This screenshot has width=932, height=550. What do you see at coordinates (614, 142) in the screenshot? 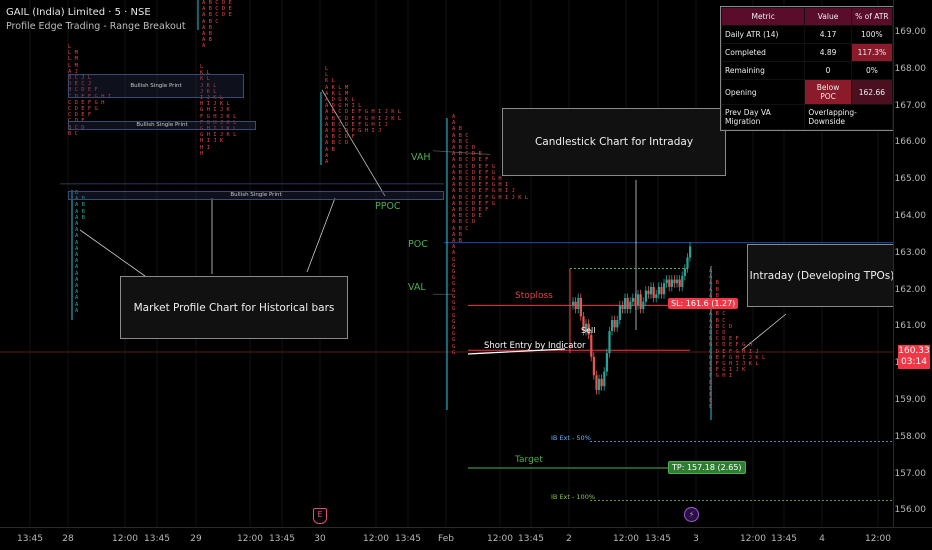
I see `candlestick-annotation: Candlestick Chart for Intraday` at bounding box center [614, 142].